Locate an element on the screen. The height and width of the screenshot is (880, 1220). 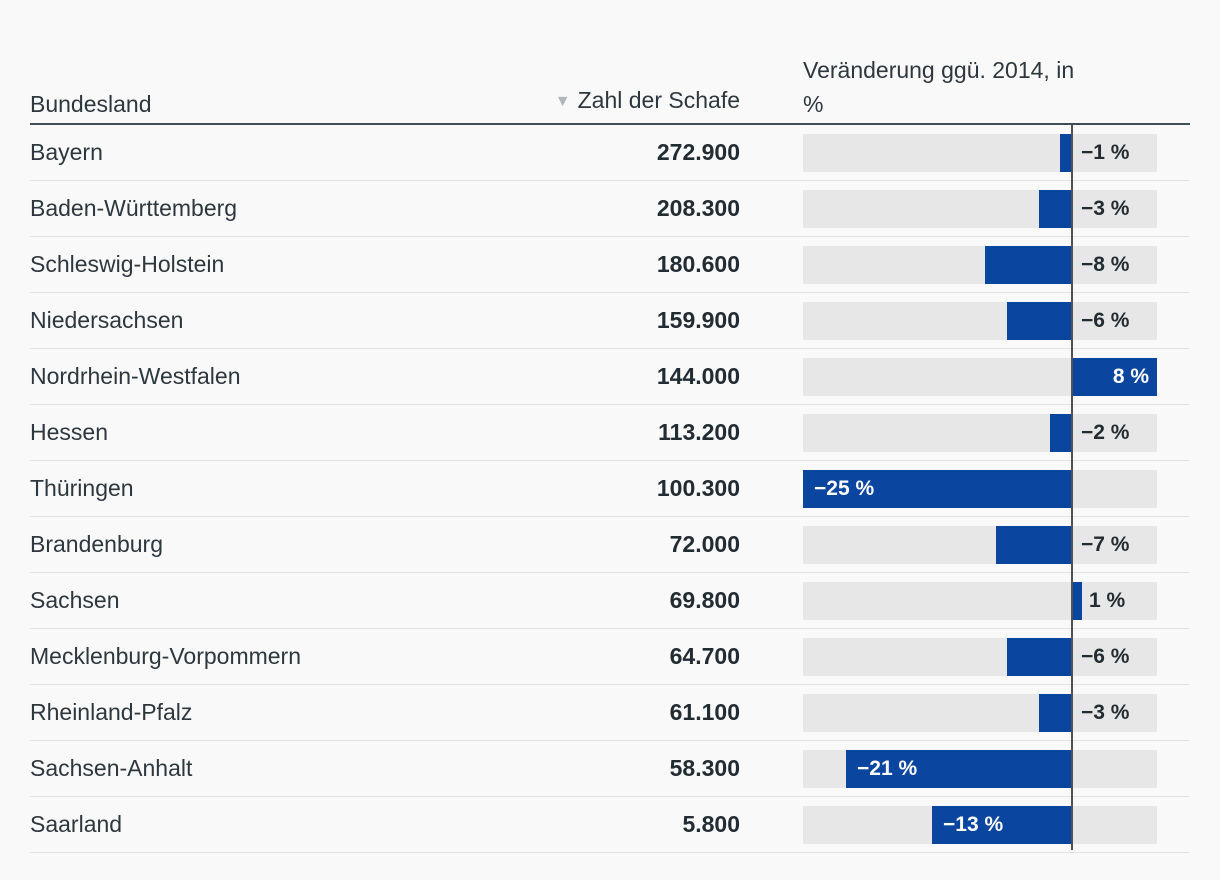
change-bar-cell: 8 % is located at coordinates (965, 376).